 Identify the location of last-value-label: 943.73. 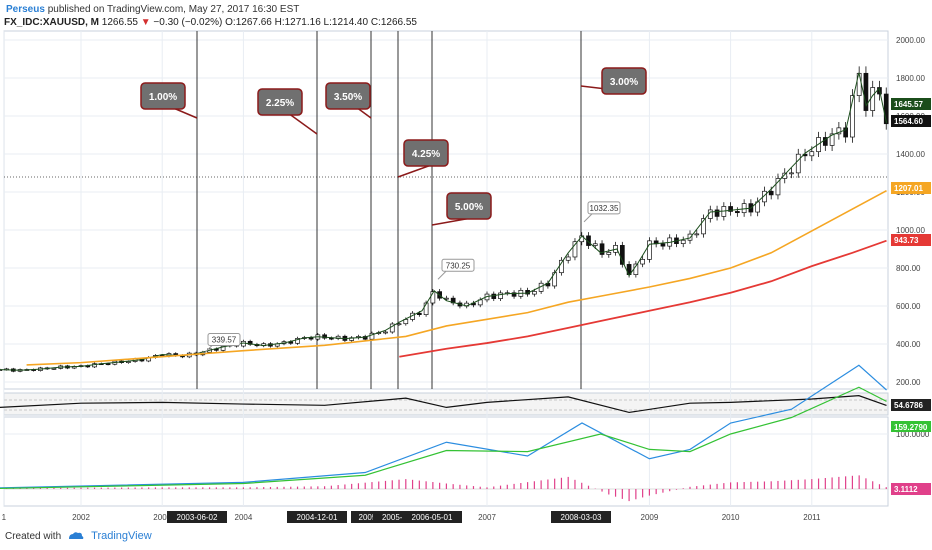
(906, 240).